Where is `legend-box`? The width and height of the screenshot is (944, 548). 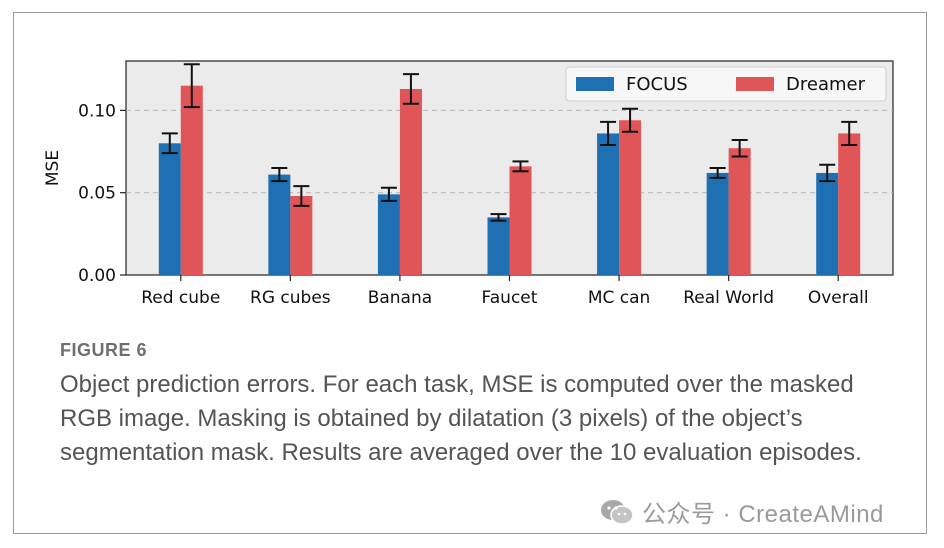 legend-box is located at coordinates (726, 84).